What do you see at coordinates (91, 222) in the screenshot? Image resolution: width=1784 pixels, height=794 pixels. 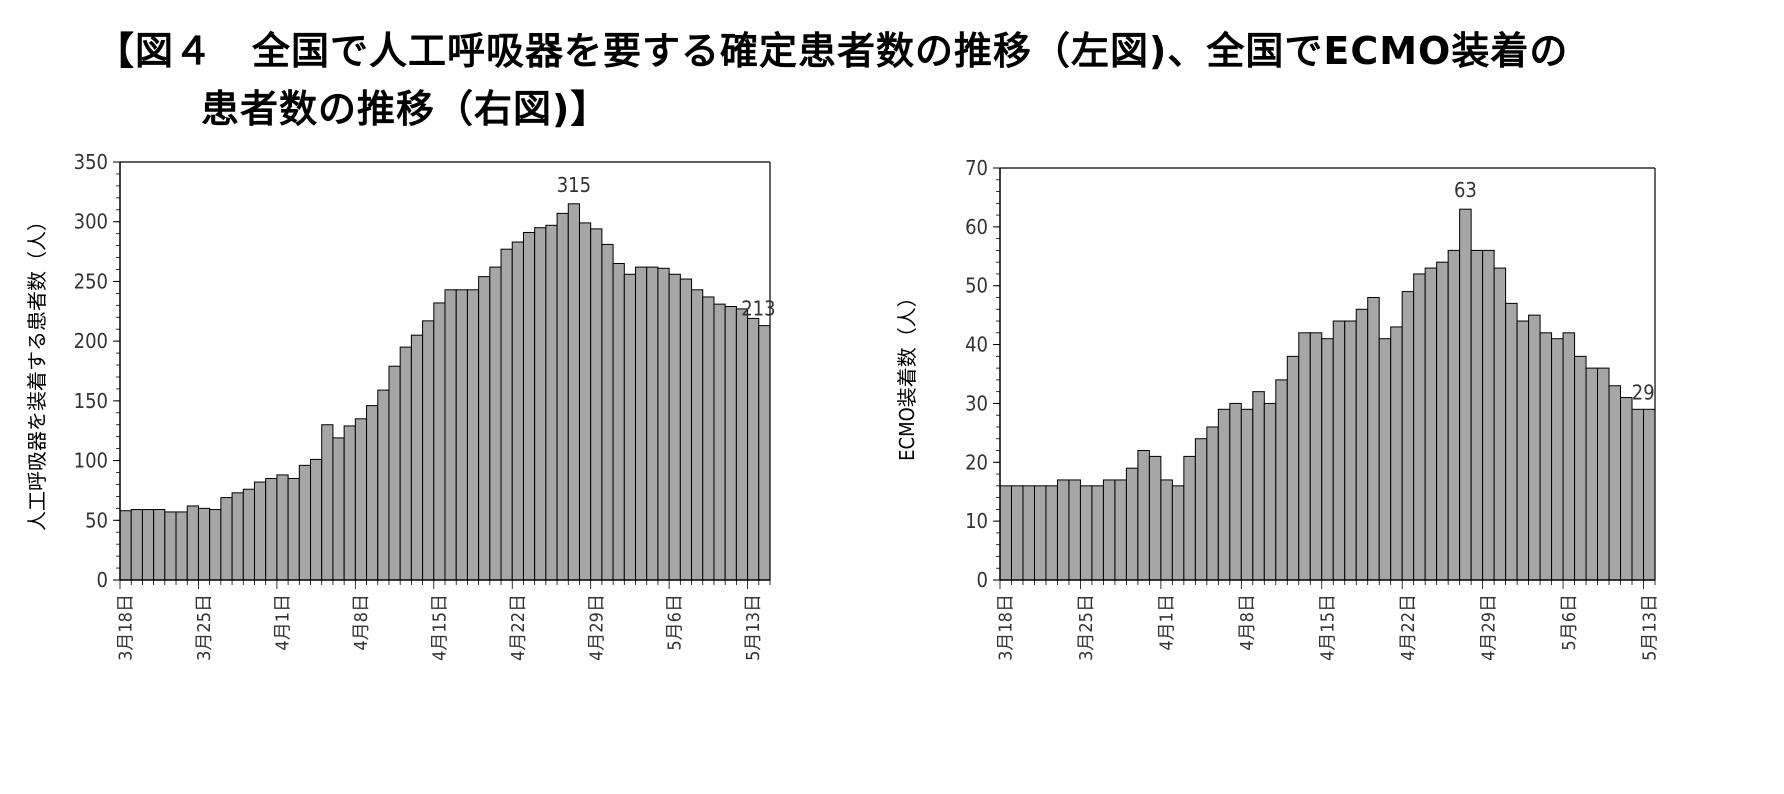 I see `ventilator-y-tick-label: 300` at bounding box center [91, 222].